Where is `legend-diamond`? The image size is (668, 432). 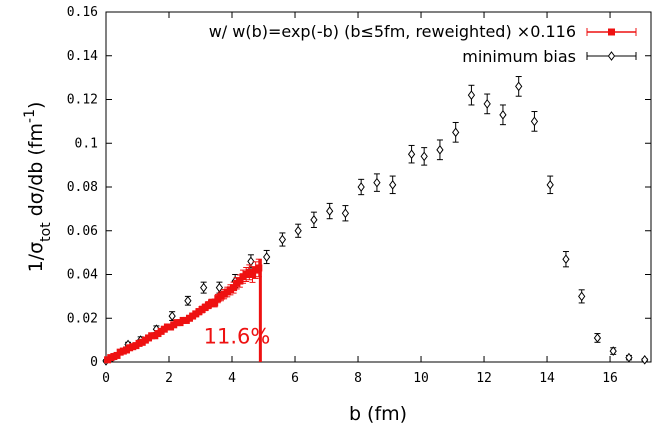 legend-diamond is located at coordinates (611, 56).